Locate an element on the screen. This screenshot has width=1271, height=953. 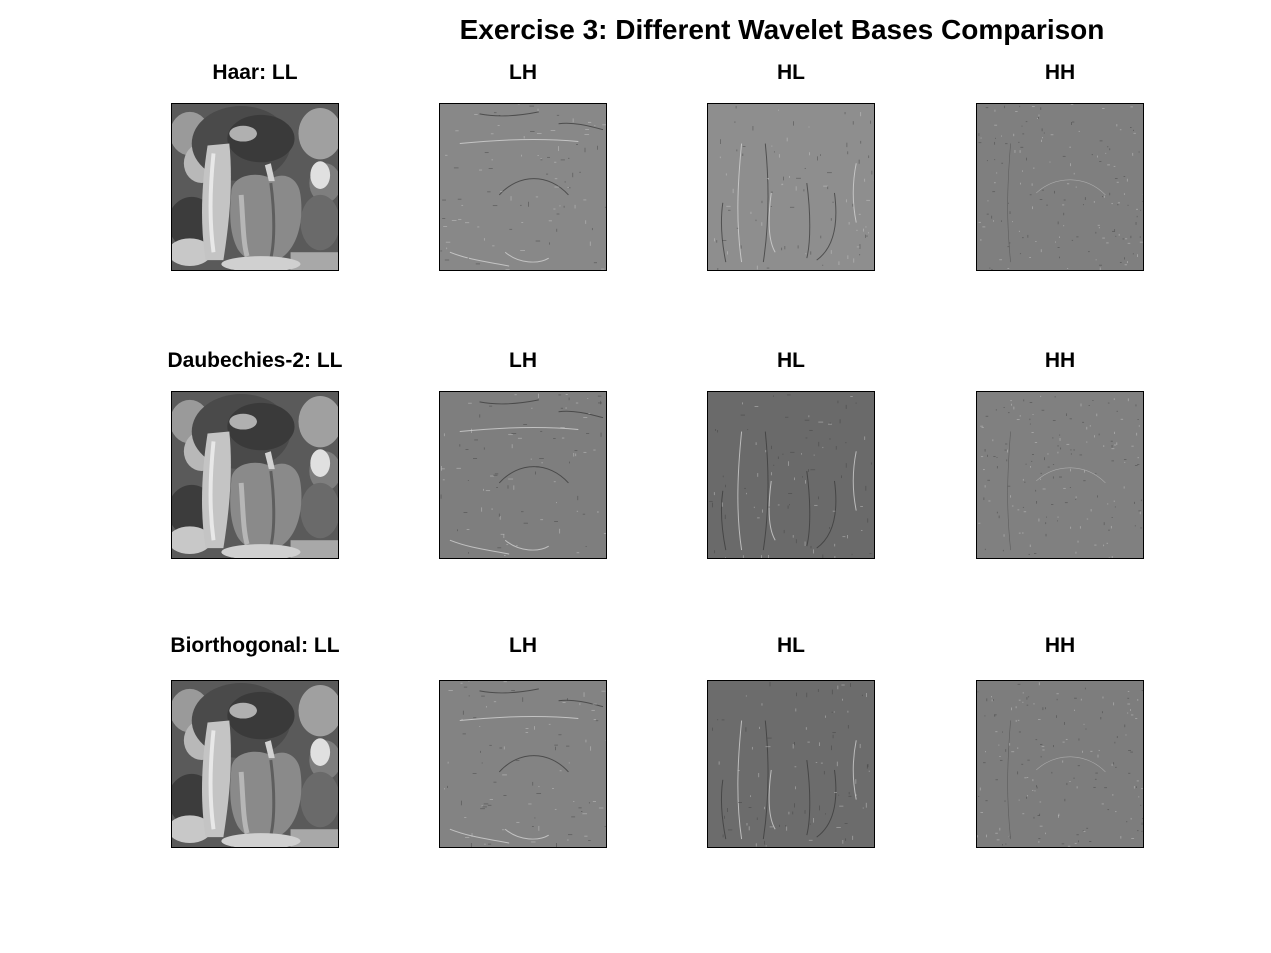
subband-image-bior-hh is located at coordinates (1060, 764).